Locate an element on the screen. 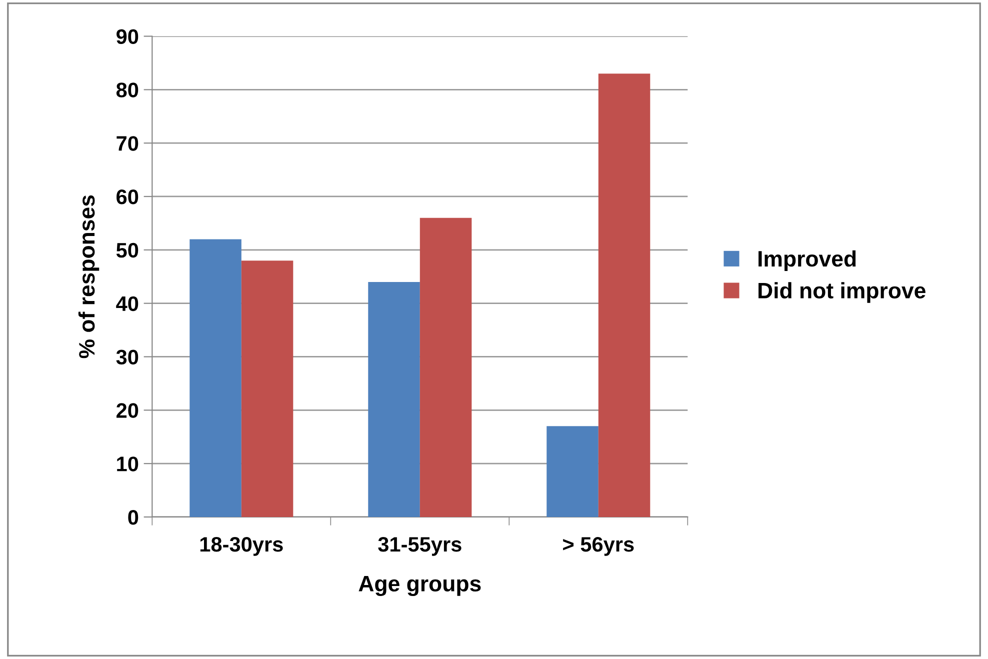 The image size is (988, 659). x-tick-label: > 56yrs is located at coordinates (598, 546).